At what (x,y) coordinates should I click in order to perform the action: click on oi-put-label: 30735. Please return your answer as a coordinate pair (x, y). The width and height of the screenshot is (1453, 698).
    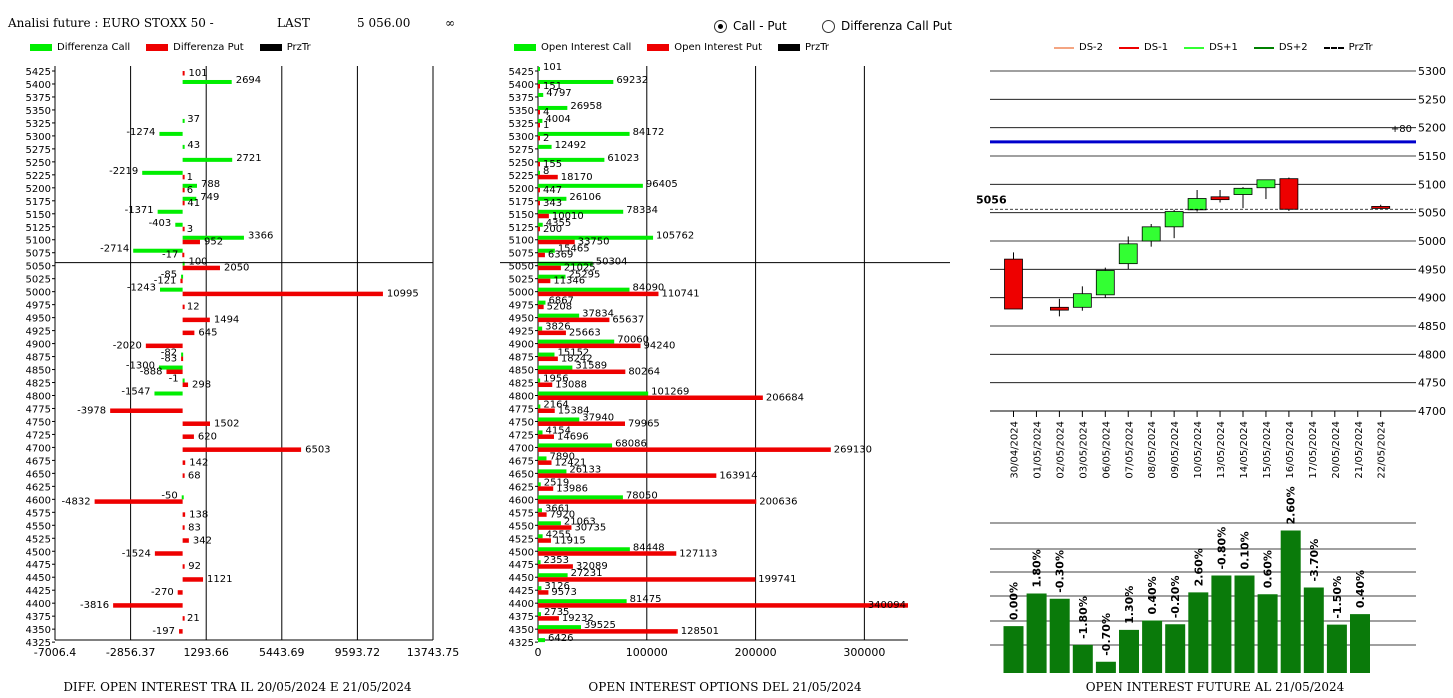
    Looking at the image, I should click on (590, 527).